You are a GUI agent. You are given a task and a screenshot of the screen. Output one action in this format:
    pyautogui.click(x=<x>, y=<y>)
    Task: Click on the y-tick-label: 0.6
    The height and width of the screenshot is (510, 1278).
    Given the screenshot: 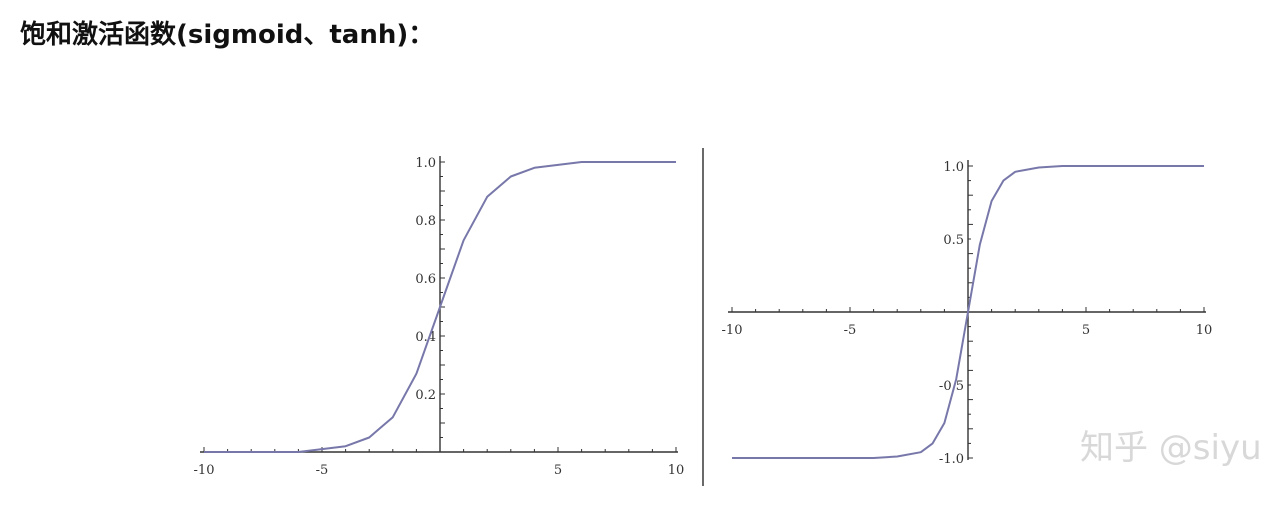 What is the action you would take?
    pyautogui.click(x=425, y=279)
    